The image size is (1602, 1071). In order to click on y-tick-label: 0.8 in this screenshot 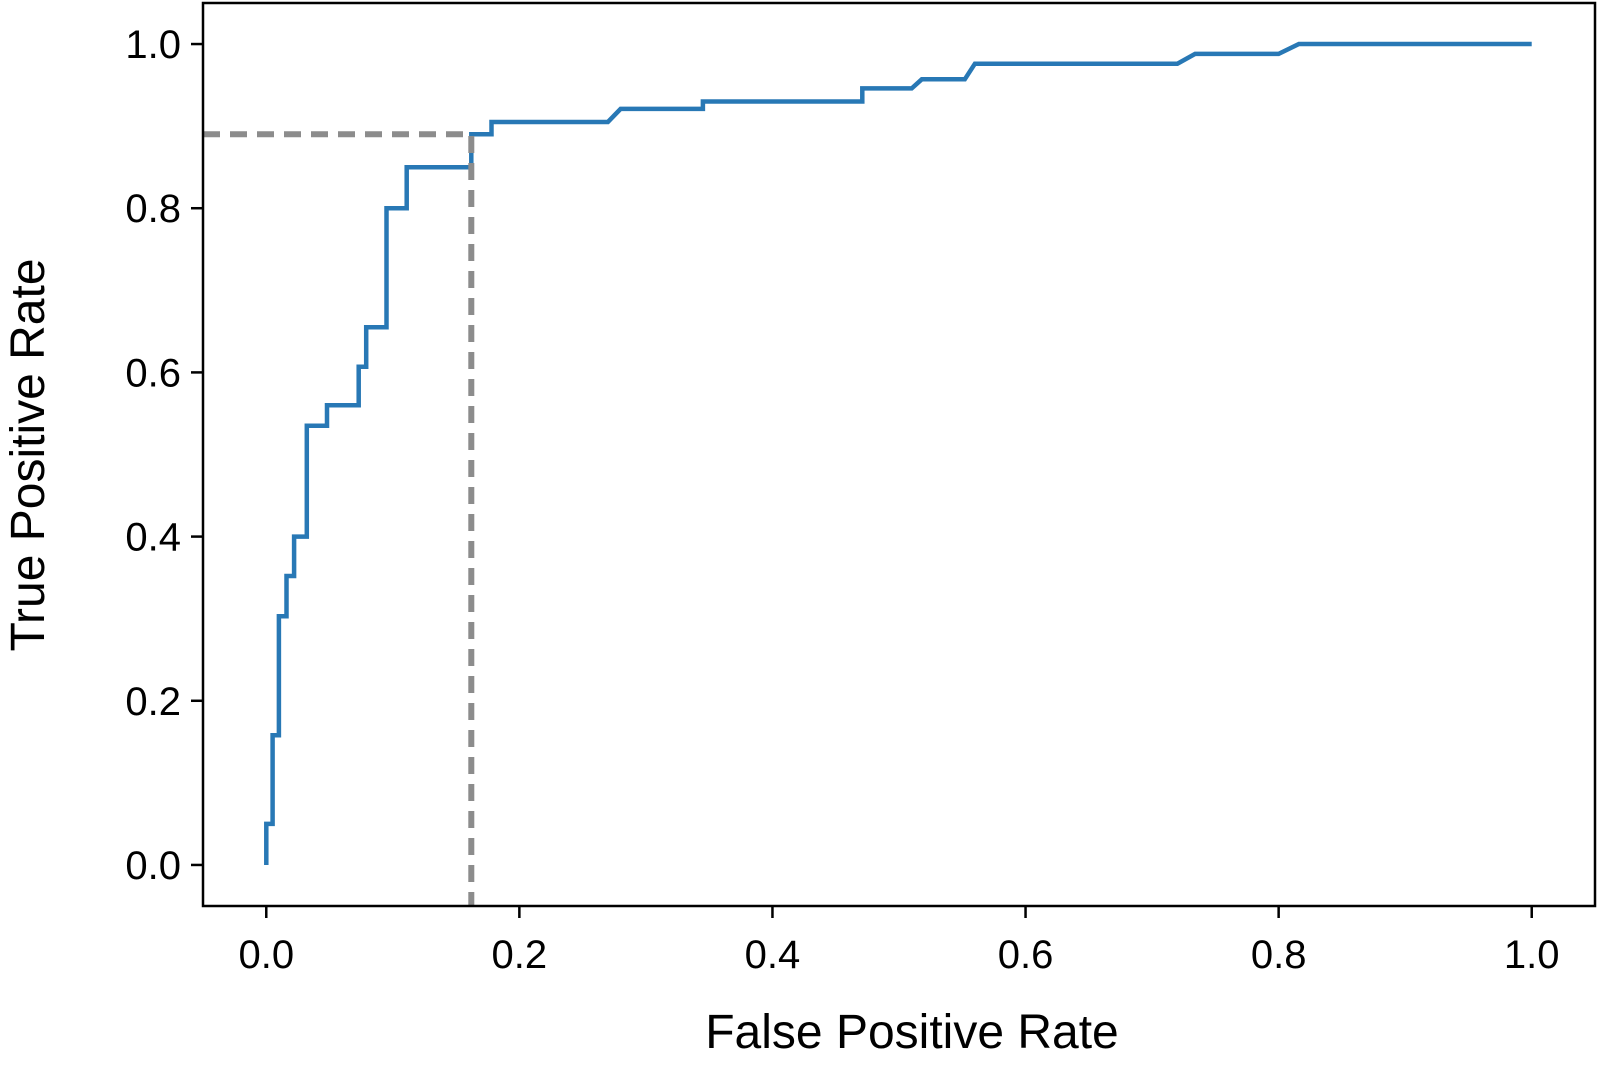, I will do `click(153, 209)`.